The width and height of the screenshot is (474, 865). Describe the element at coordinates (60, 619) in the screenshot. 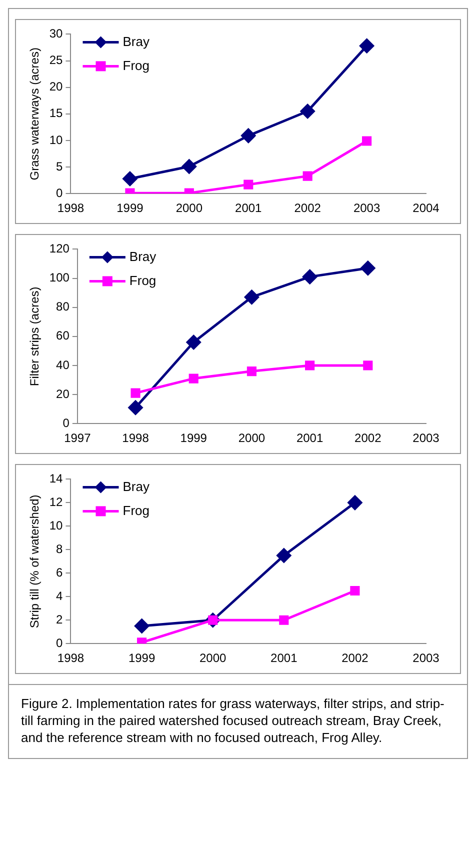

I see `y-tick-label: 2` at that location.